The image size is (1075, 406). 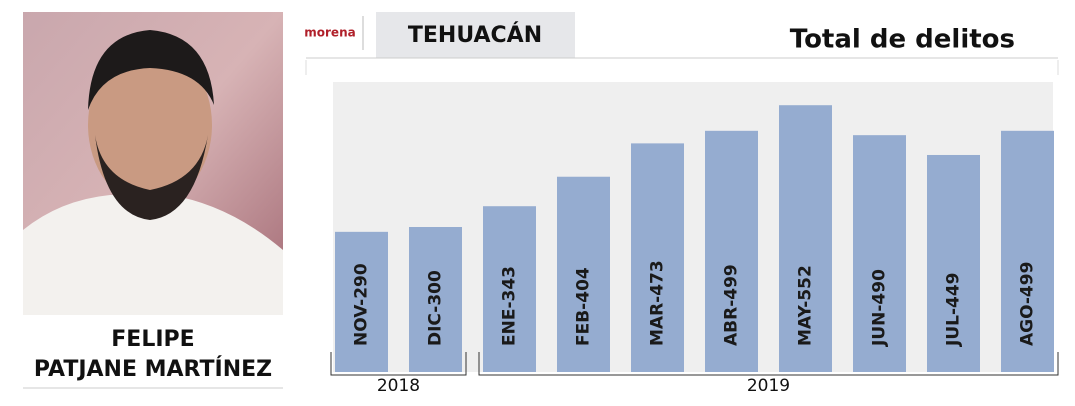 I want to click on bar-label: ENE-343, so click(x=510, y=306).